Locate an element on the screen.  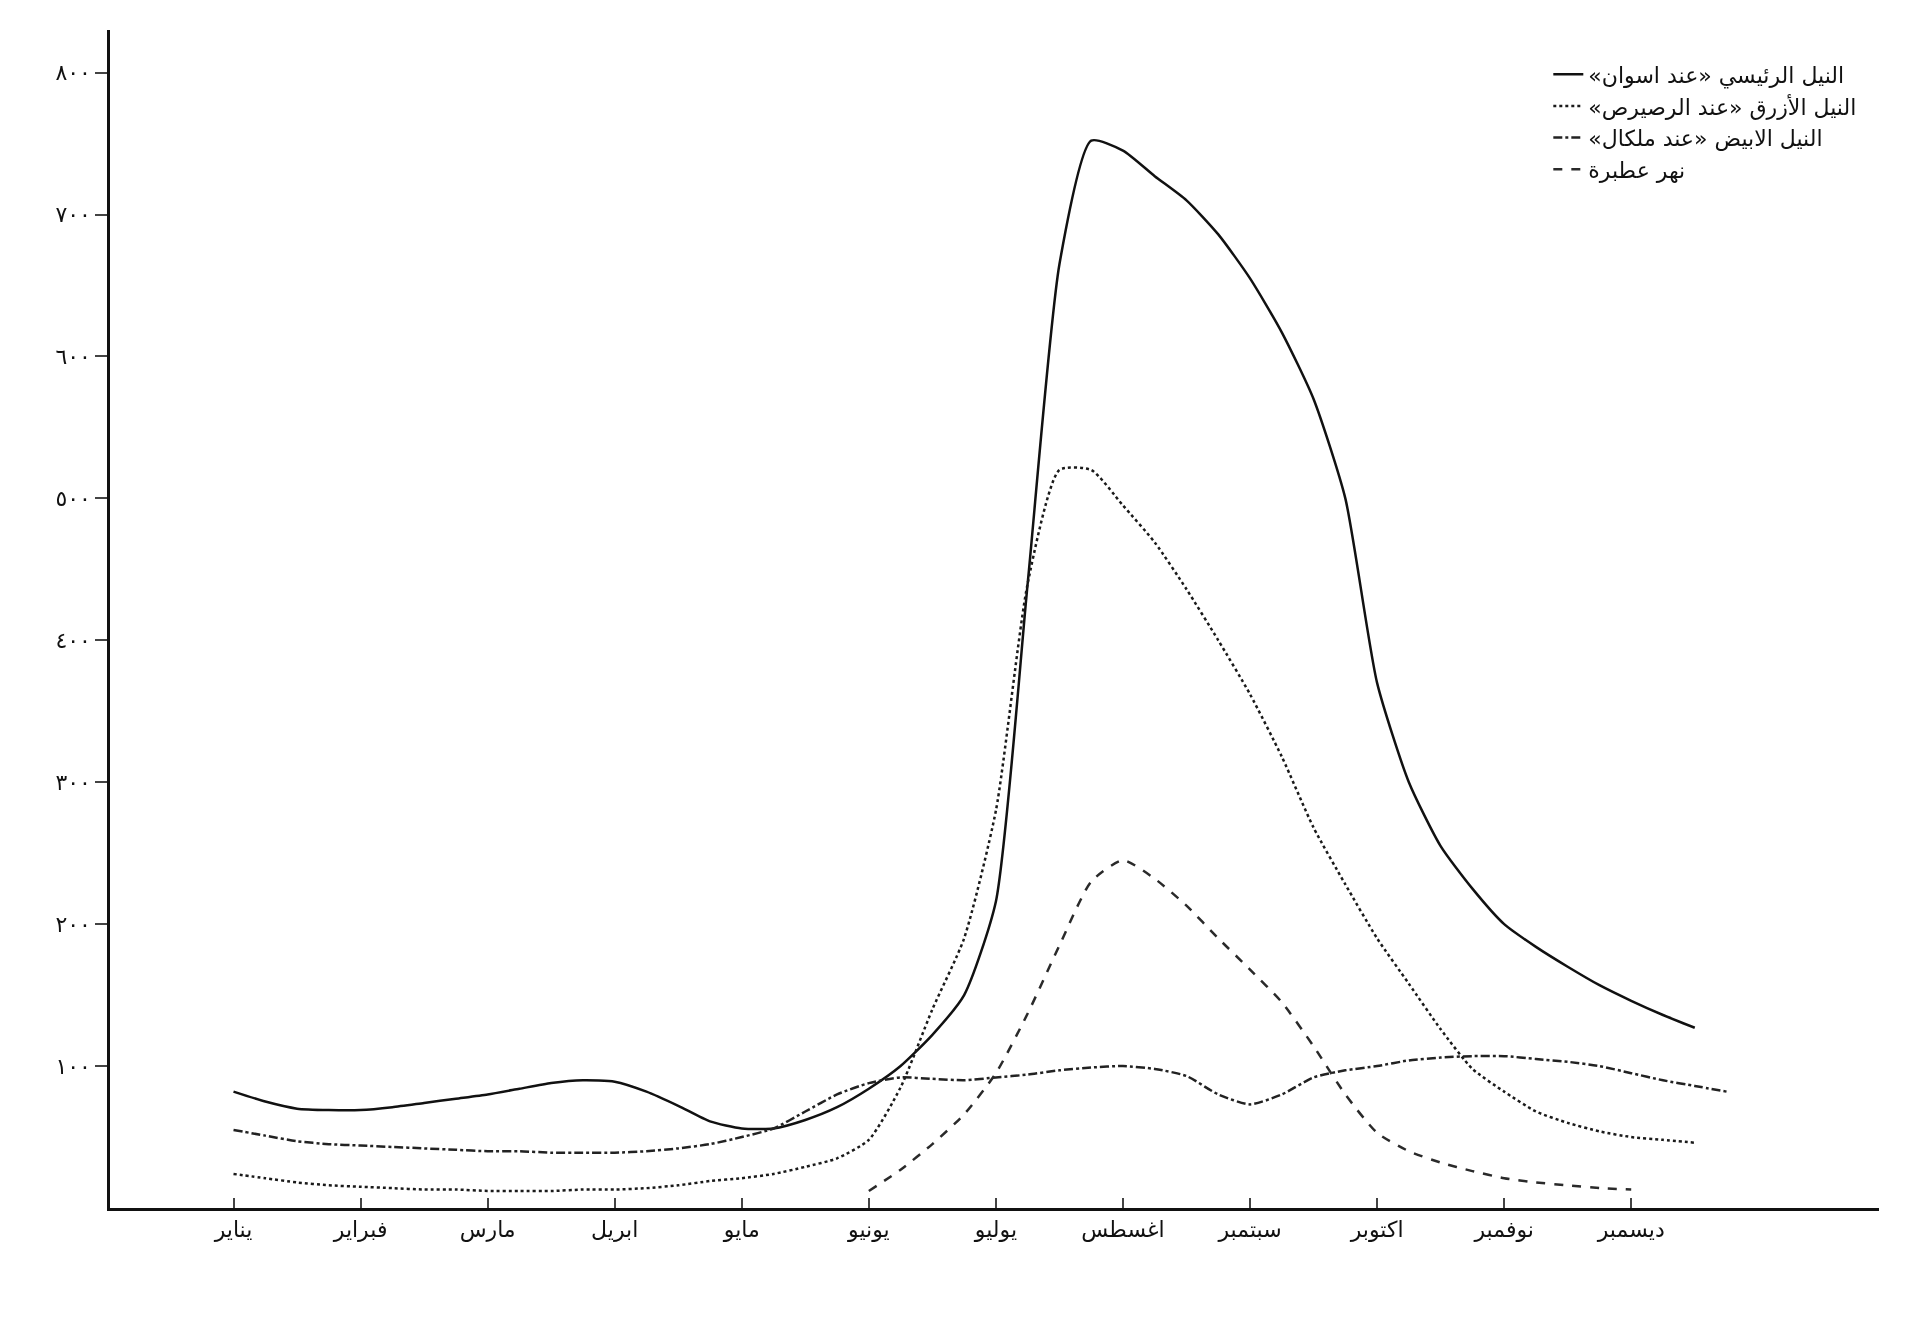
legend-label: النيل الابيض «عند ملكال» is located at coordinates (1705, 139).